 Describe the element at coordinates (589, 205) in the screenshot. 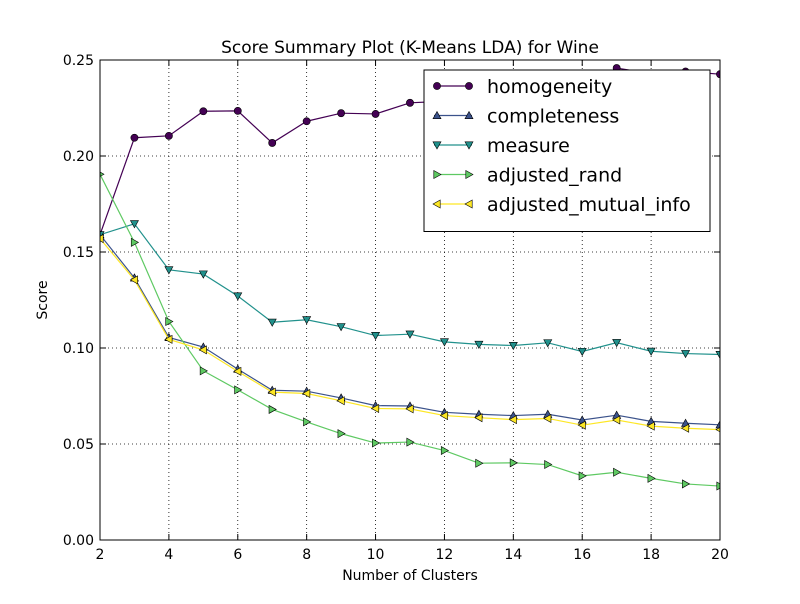

I see `legend-label-adjusted-mutual-info: adjusted_mutual_info` at that location.